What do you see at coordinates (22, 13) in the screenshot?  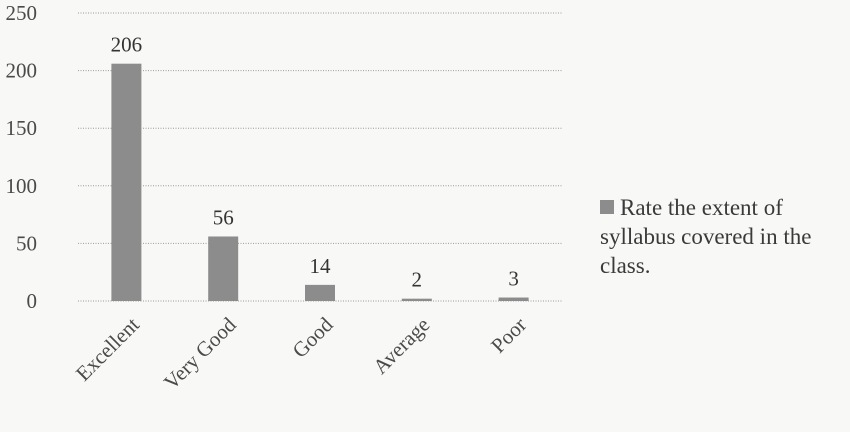 I see `y-tick-label-5: 250` at bounding box center [22, 13].